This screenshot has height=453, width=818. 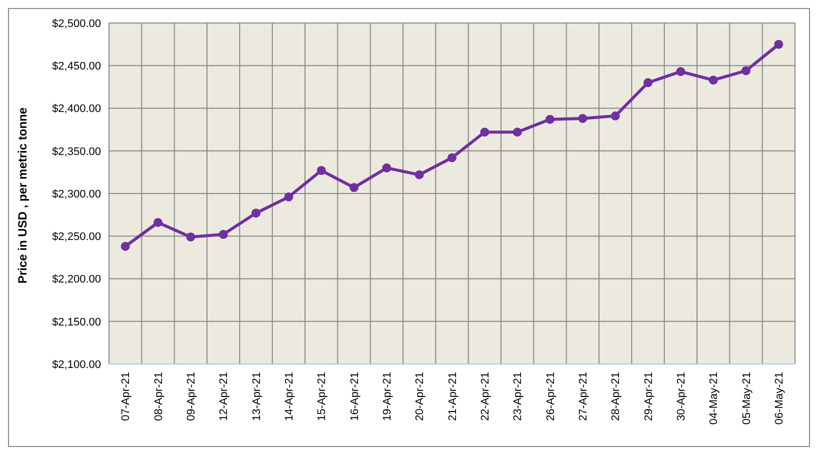 What do you see at coordinates (354, 396) in the screenshot?
I see `x-tick-label: 16-Apr-21` at bounding box center [354, 396].